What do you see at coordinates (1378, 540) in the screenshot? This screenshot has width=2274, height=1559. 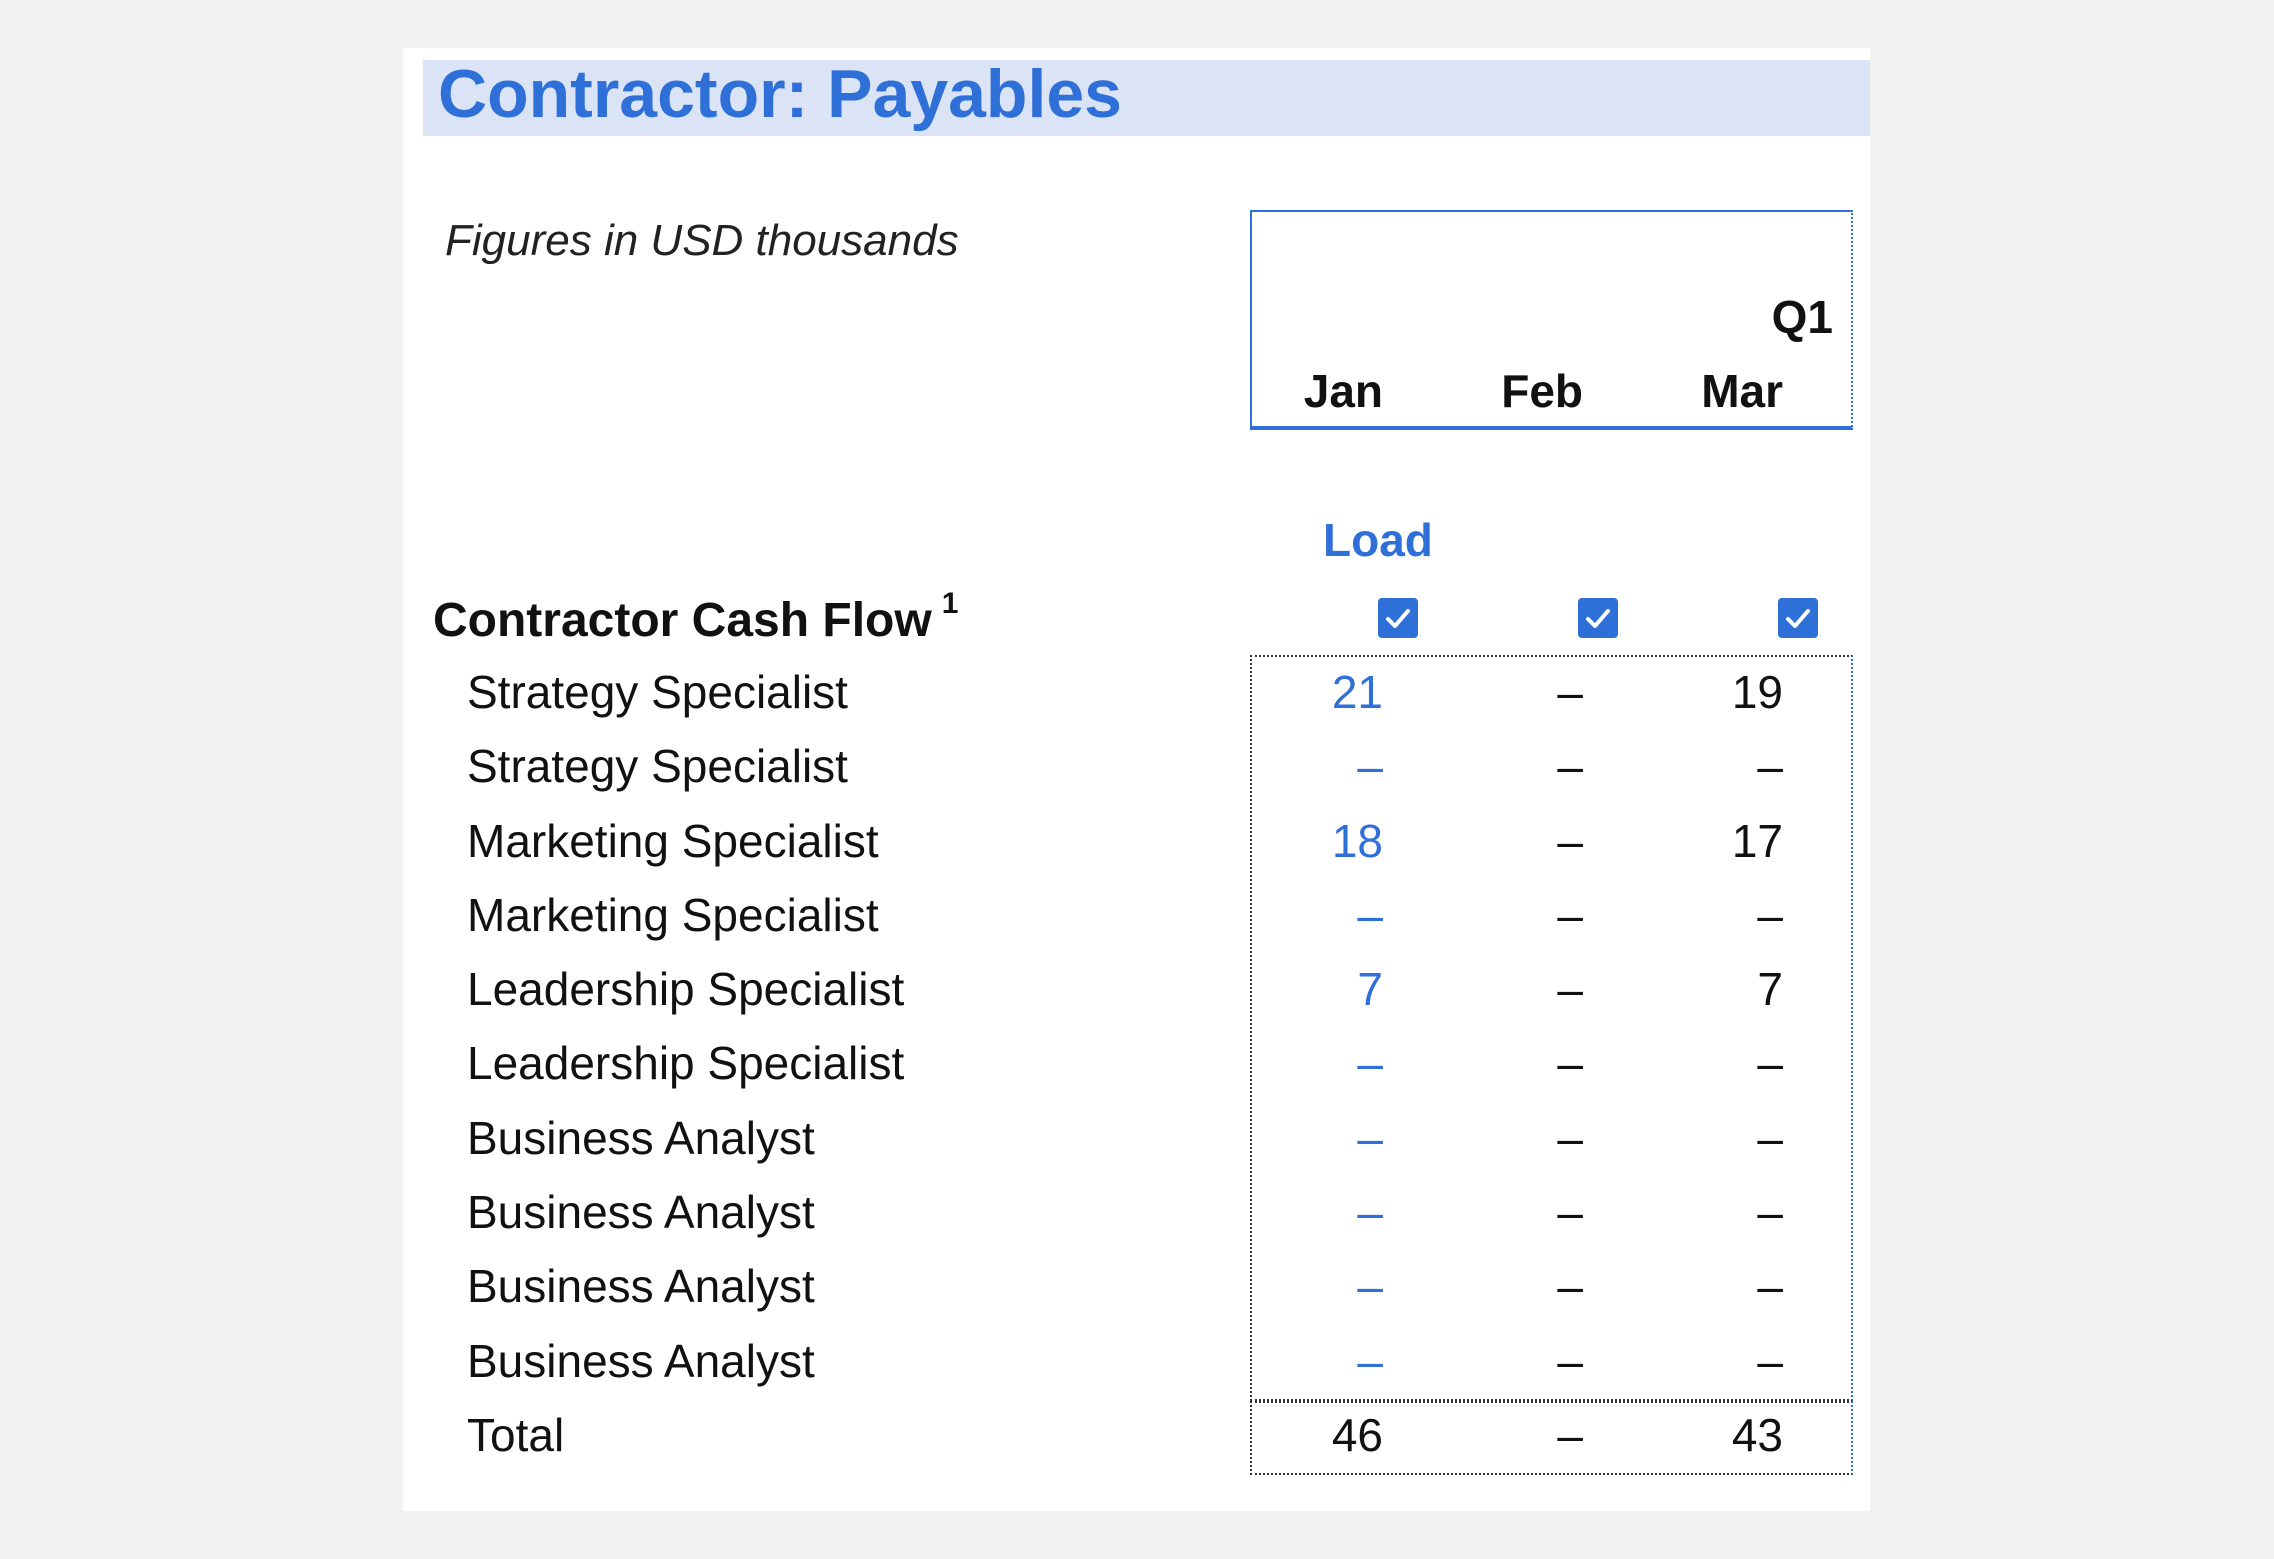 I see `load-label: Load` at bounding box center [1378, 540].